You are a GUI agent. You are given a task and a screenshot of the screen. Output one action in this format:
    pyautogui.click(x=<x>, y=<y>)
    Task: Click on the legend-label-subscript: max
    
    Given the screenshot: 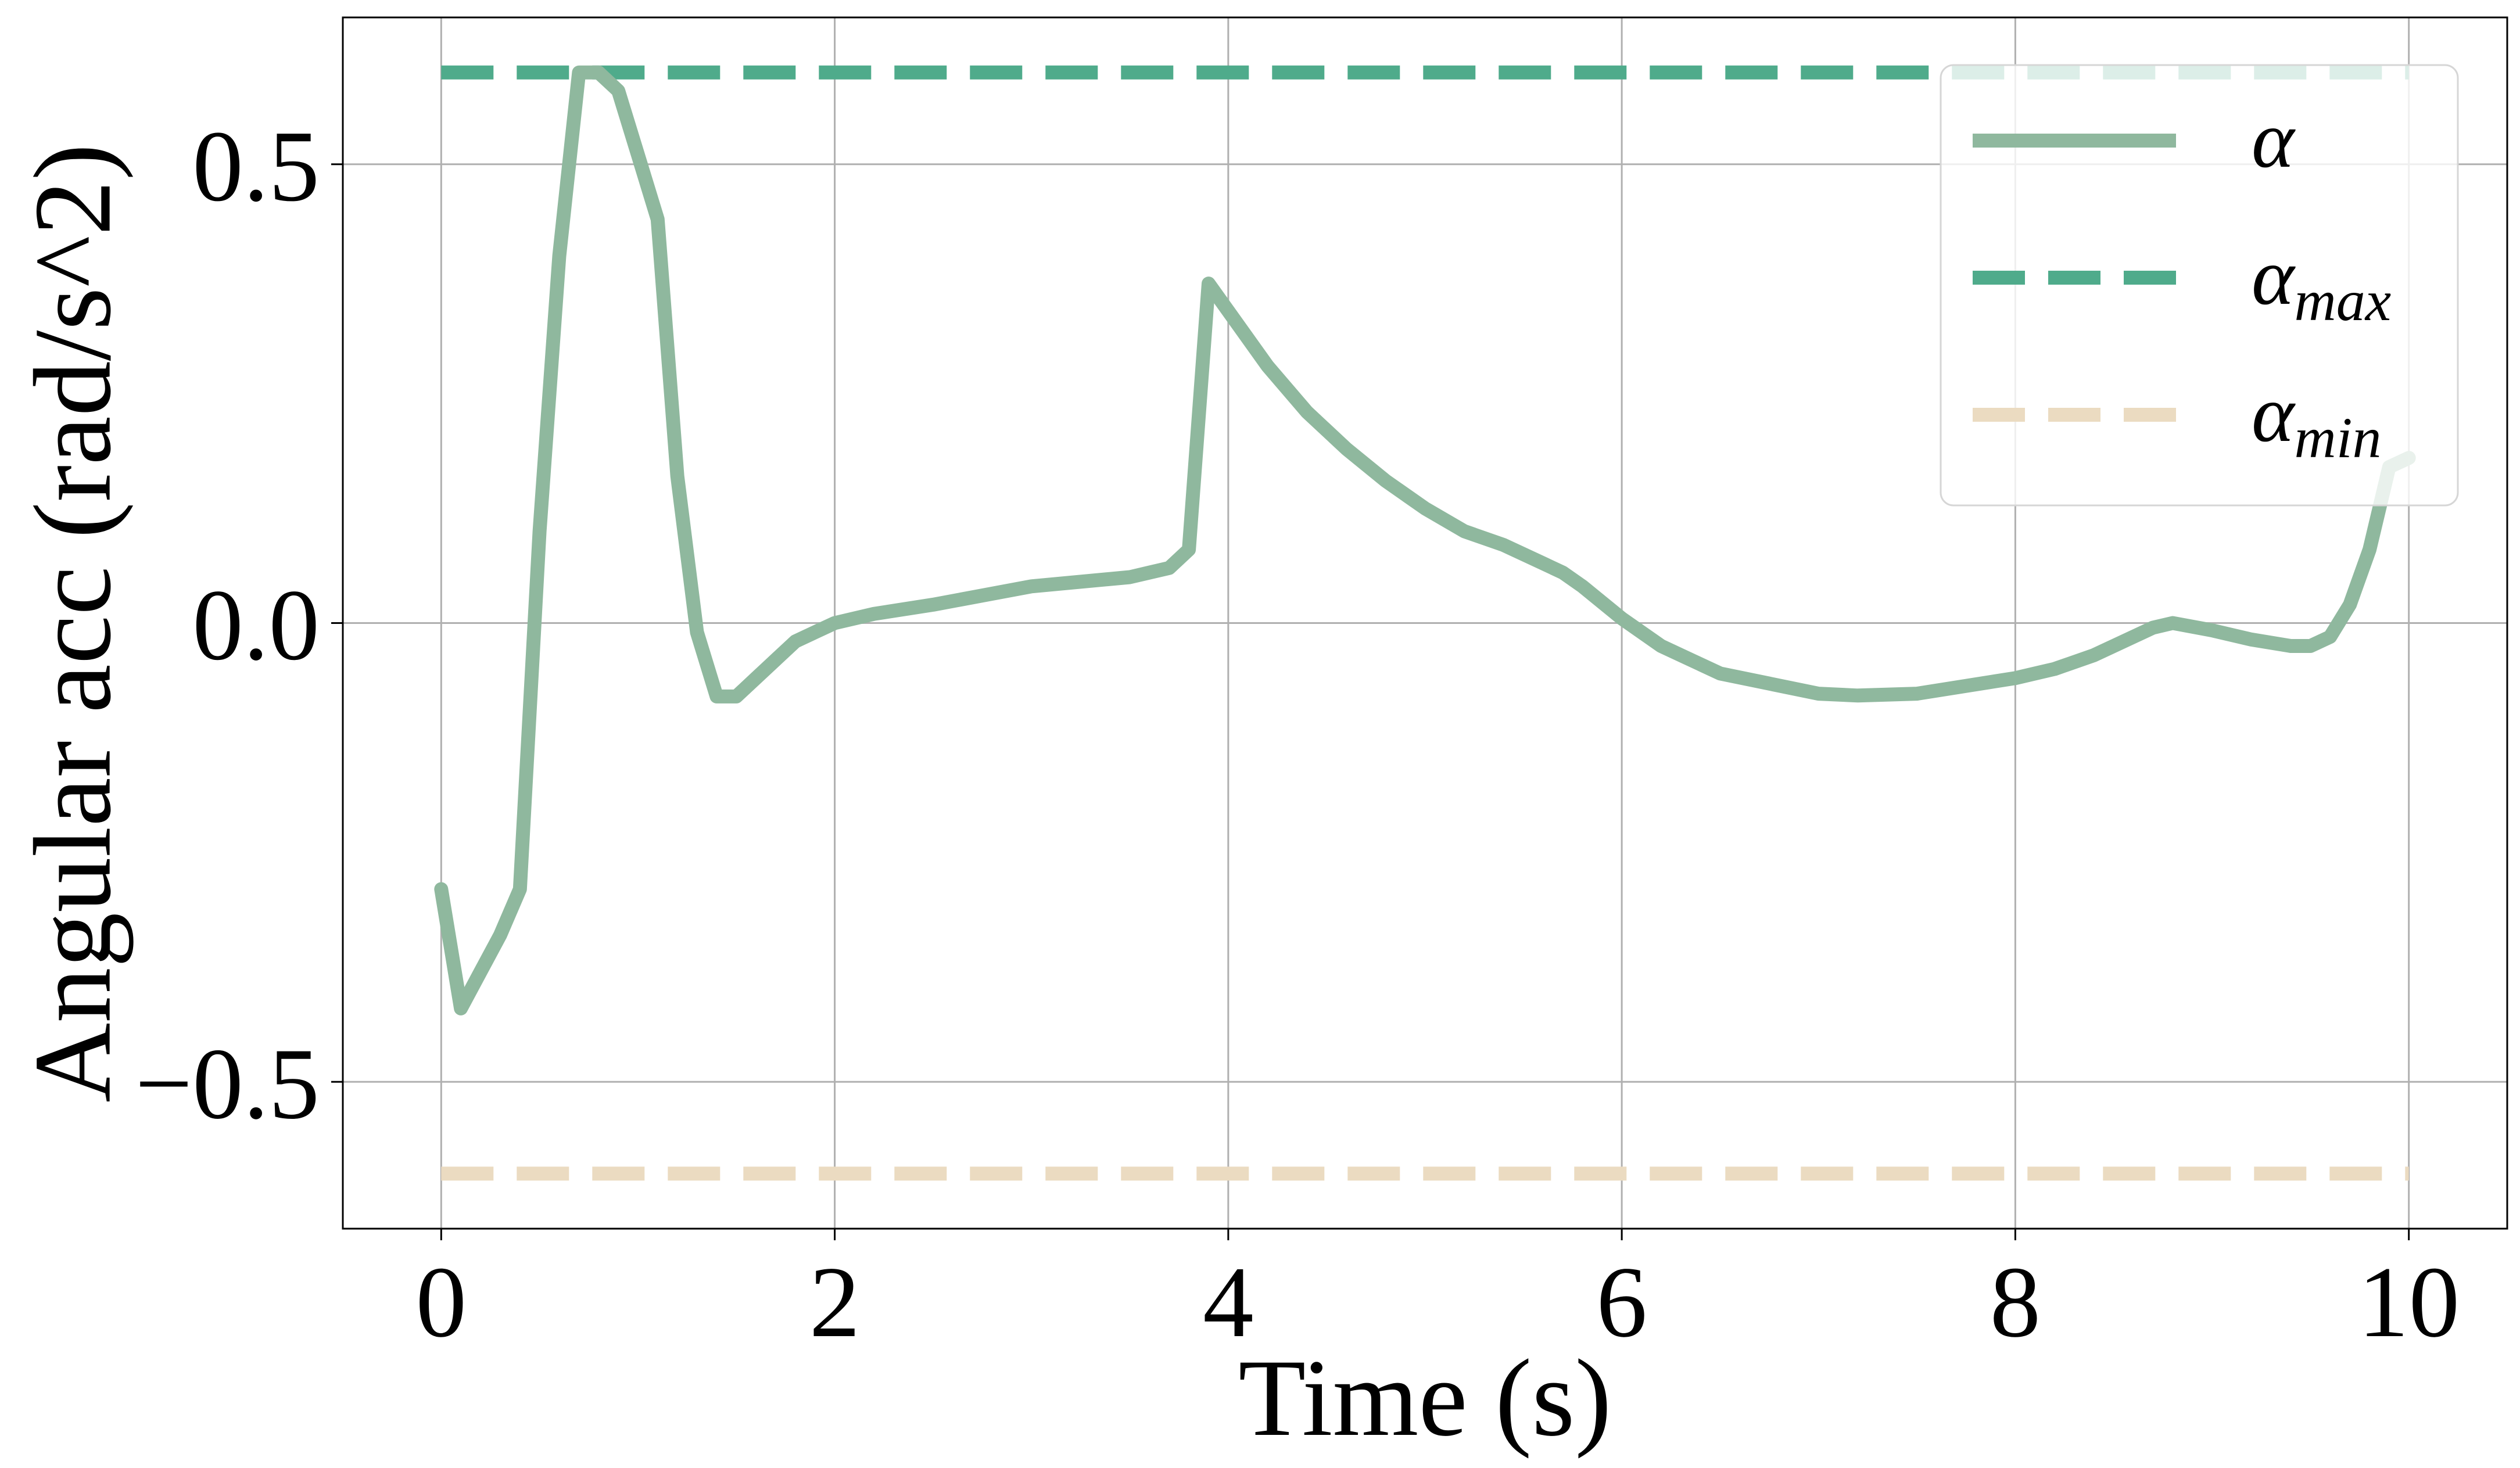 What is the action you would take?
    pyautogui.click(x=2344, y=300)
    